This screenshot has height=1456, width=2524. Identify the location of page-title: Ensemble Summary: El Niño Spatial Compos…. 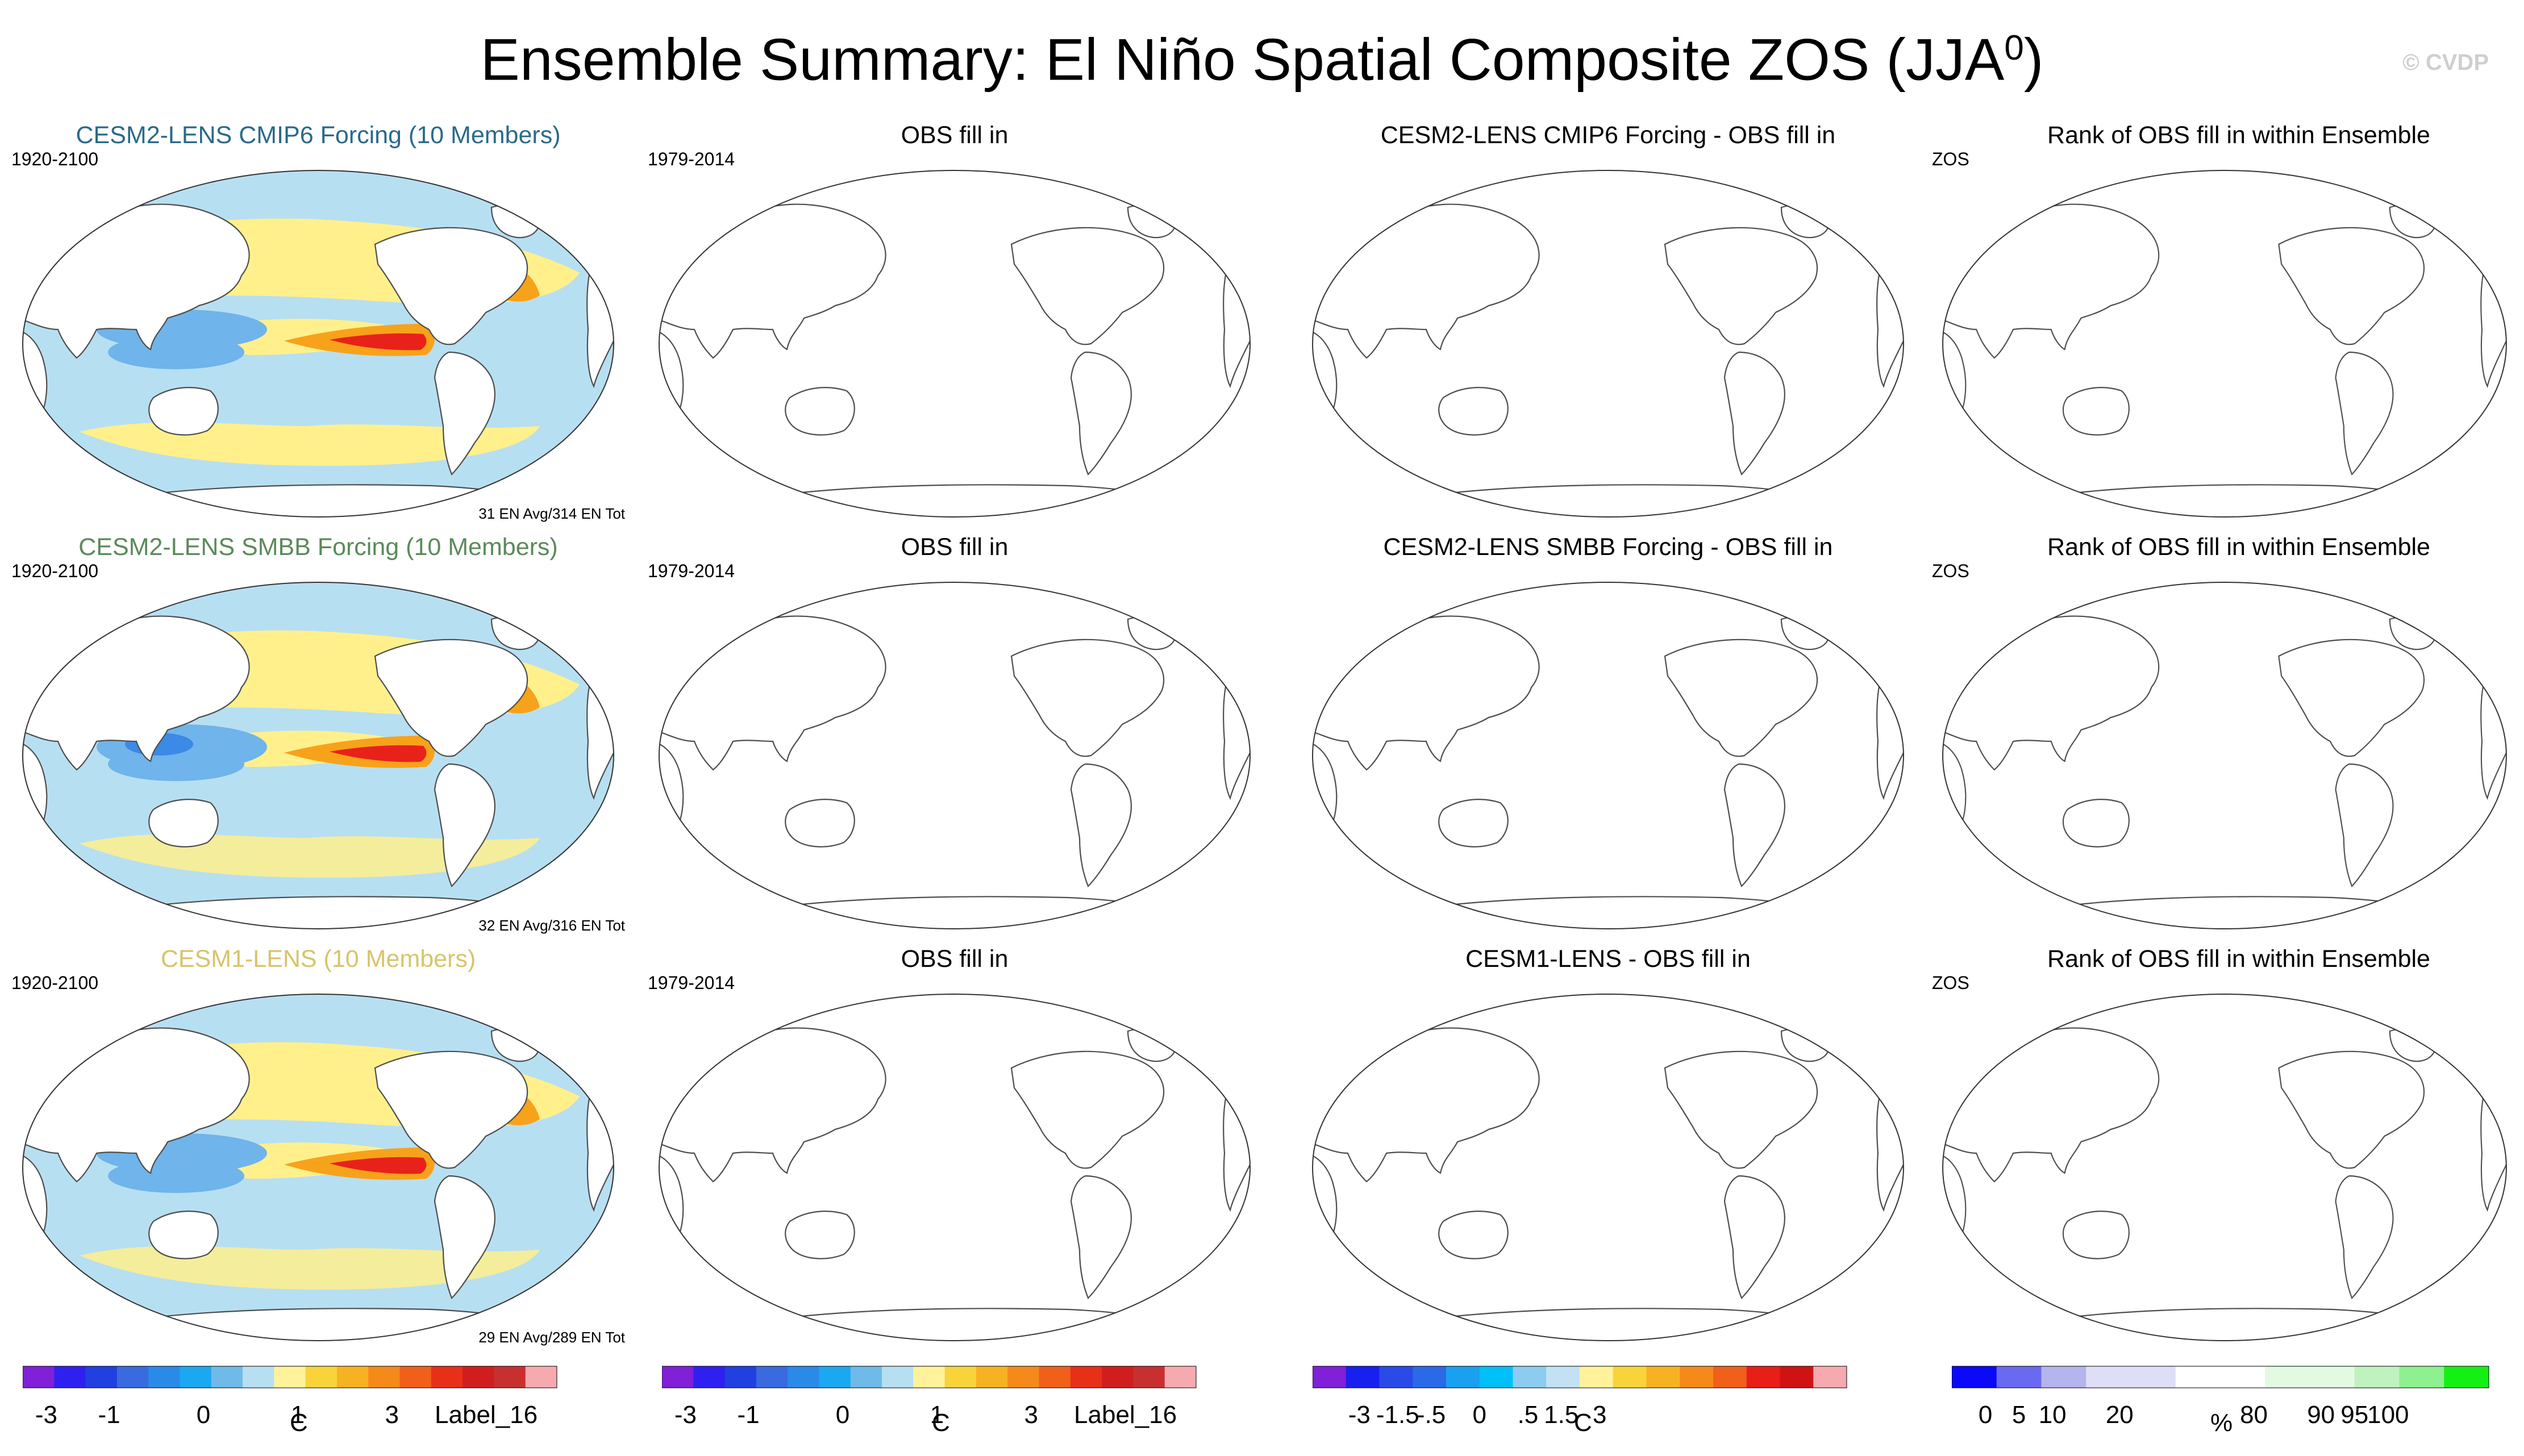
(1262, 60).